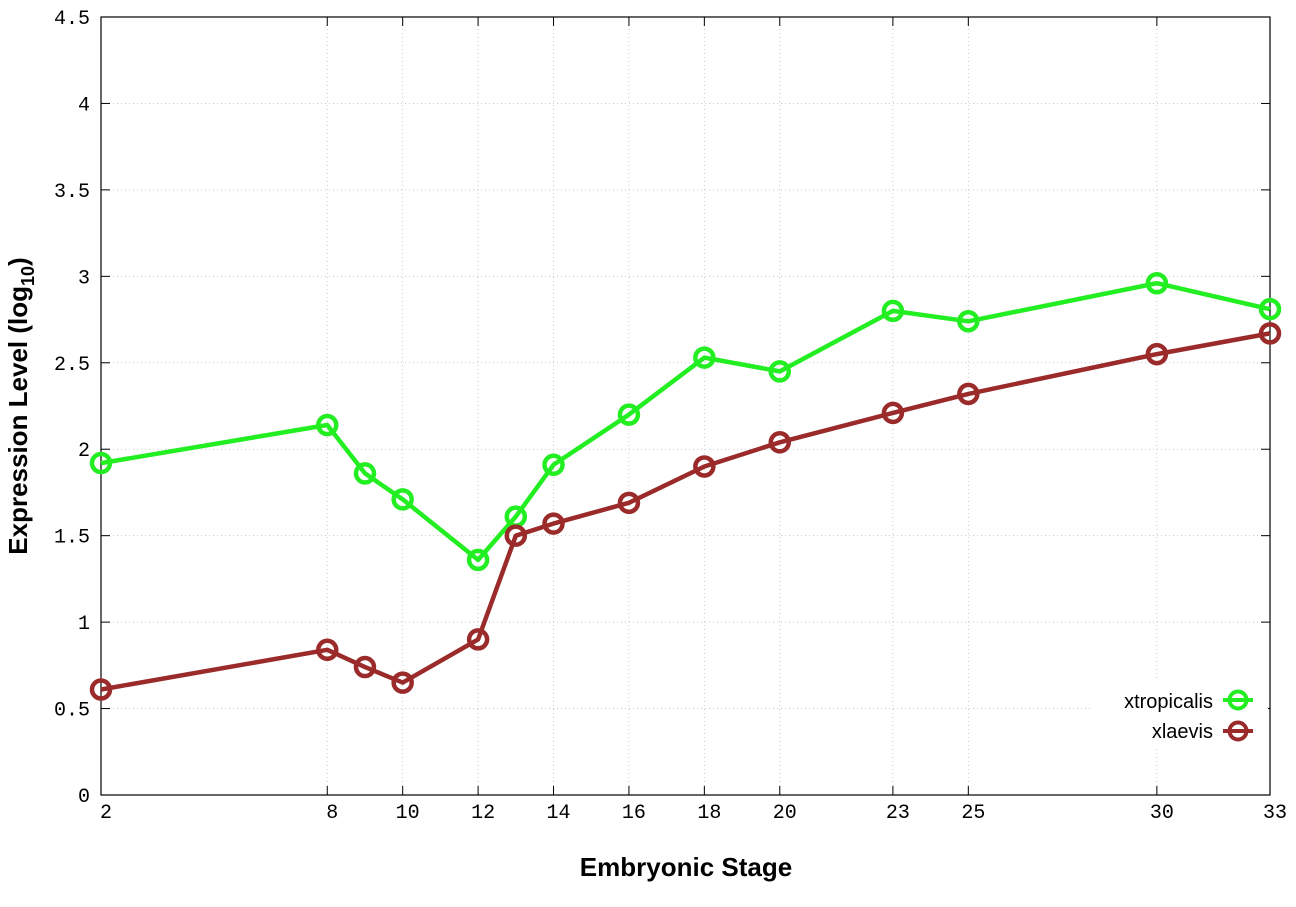 The image size is (1296, 907). Describe the element at coordinates (1238, 731) in the screenshot. I see `legend-marker-xlaevis` at that location.